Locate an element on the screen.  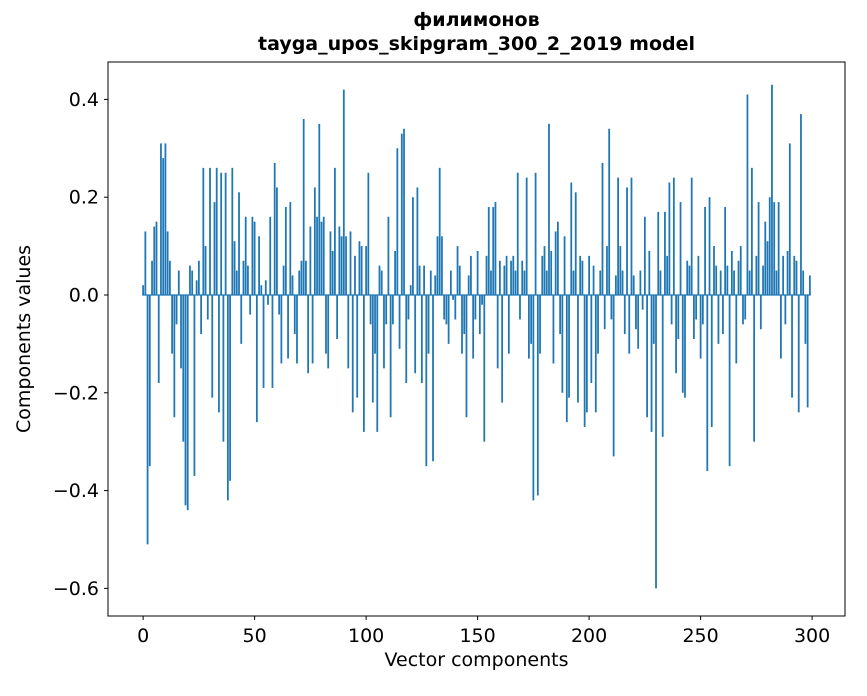
y-tick-label: 0.0 is located at coordinates (84, 295).